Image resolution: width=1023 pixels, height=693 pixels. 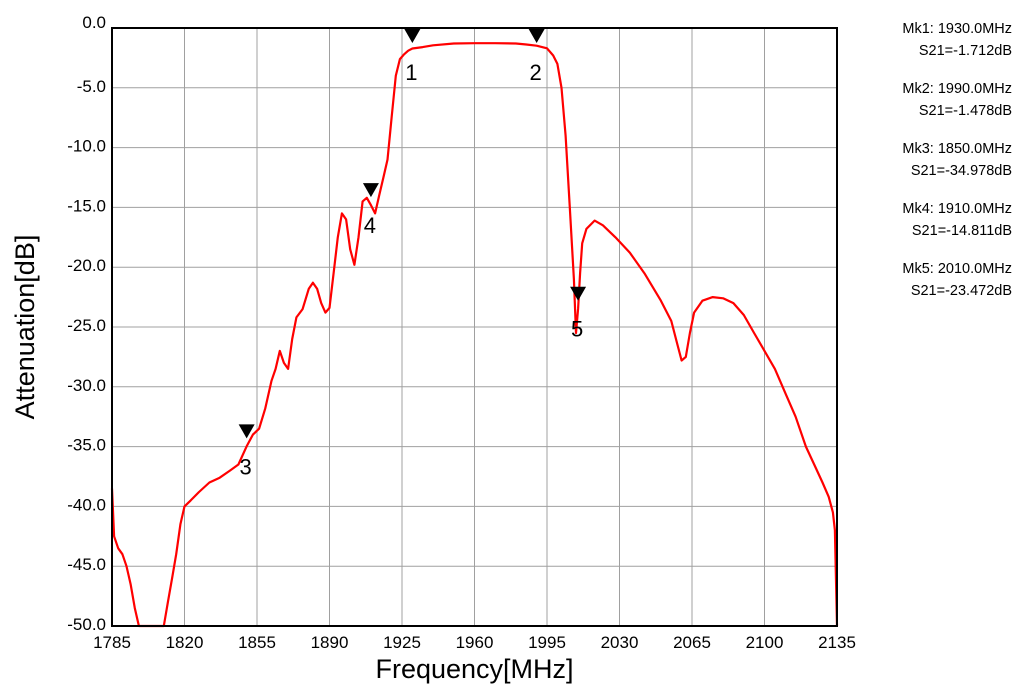 What do you see at coordinates (86, 504) in the screenshot?
I see `y-tick-label: -40.0` at bounding box center [86, 504].